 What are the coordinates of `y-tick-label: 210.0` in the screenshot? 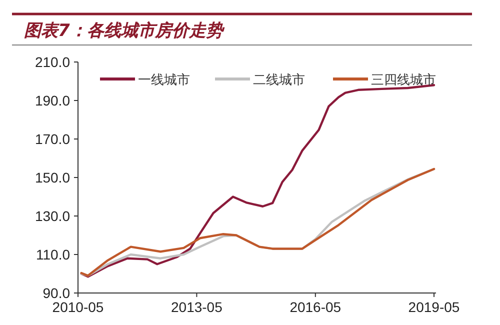 It's located at (52, 62).